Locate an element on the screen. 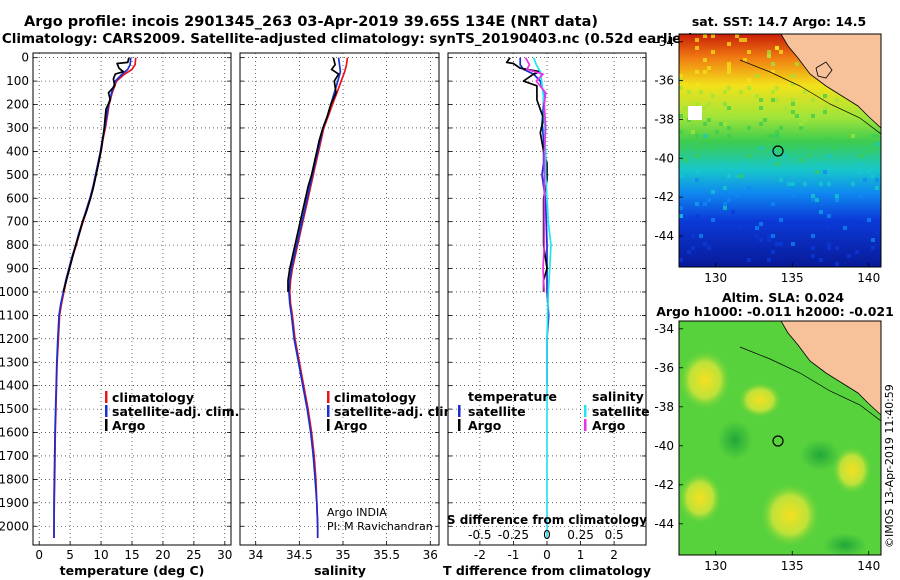 This screenshot has height=580, width=900. lon-tick-label: 135 is located at coordinates (792, 566).